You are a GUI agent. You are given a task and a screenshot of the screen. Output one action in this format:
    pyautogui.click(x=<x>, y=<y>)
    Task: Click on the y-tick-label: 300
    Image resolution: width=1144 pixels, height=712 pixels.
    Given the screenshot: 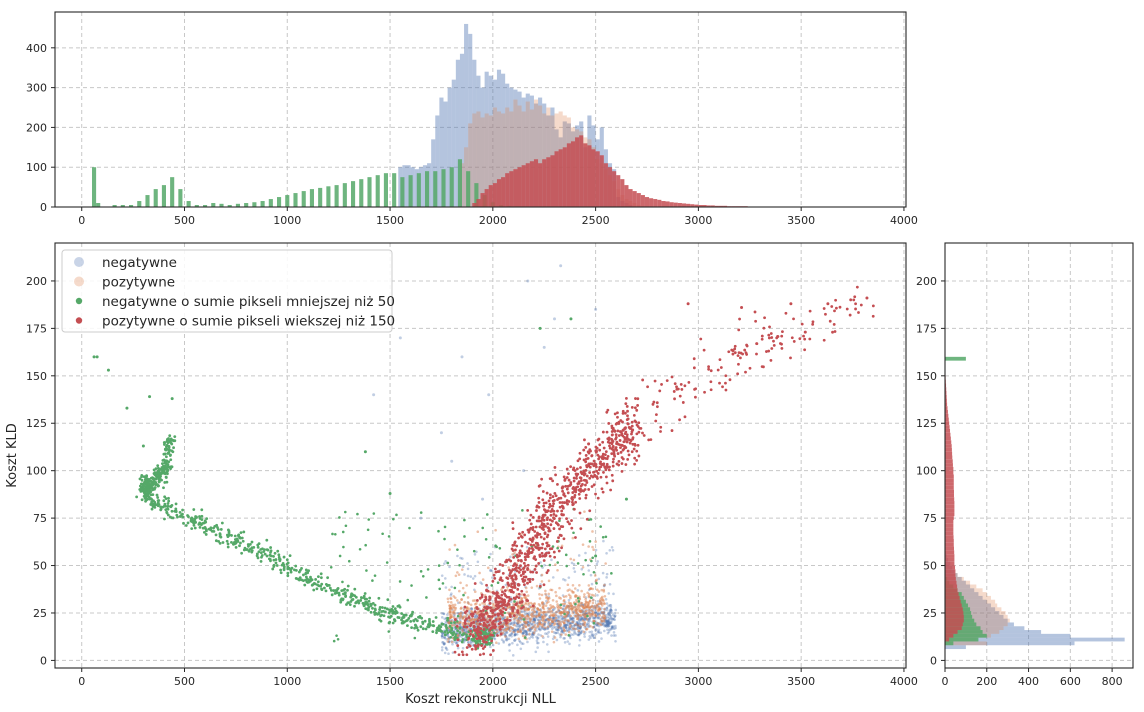 What is the action you would take?
    pyautogui.click(x=36, y=88)
    